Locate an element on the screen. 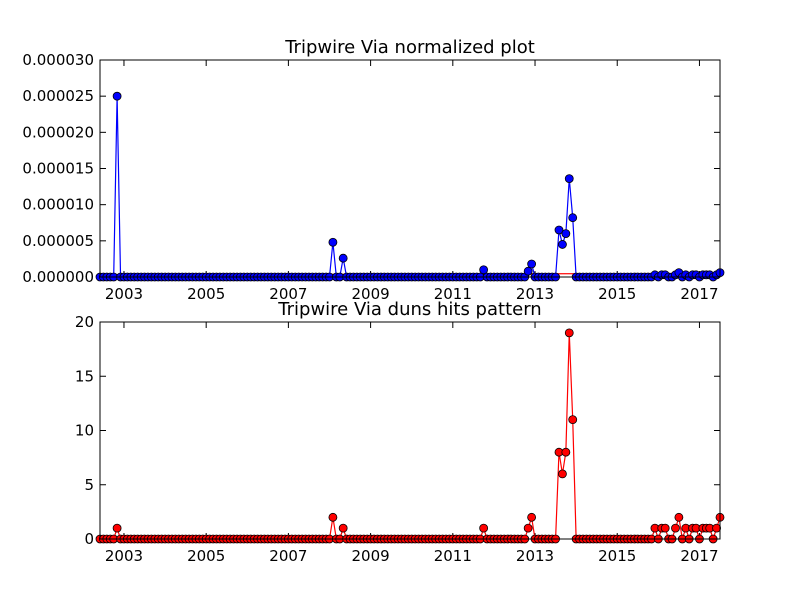  top-y-tick-label: 0.000020 is located at coordinates (58, 132).